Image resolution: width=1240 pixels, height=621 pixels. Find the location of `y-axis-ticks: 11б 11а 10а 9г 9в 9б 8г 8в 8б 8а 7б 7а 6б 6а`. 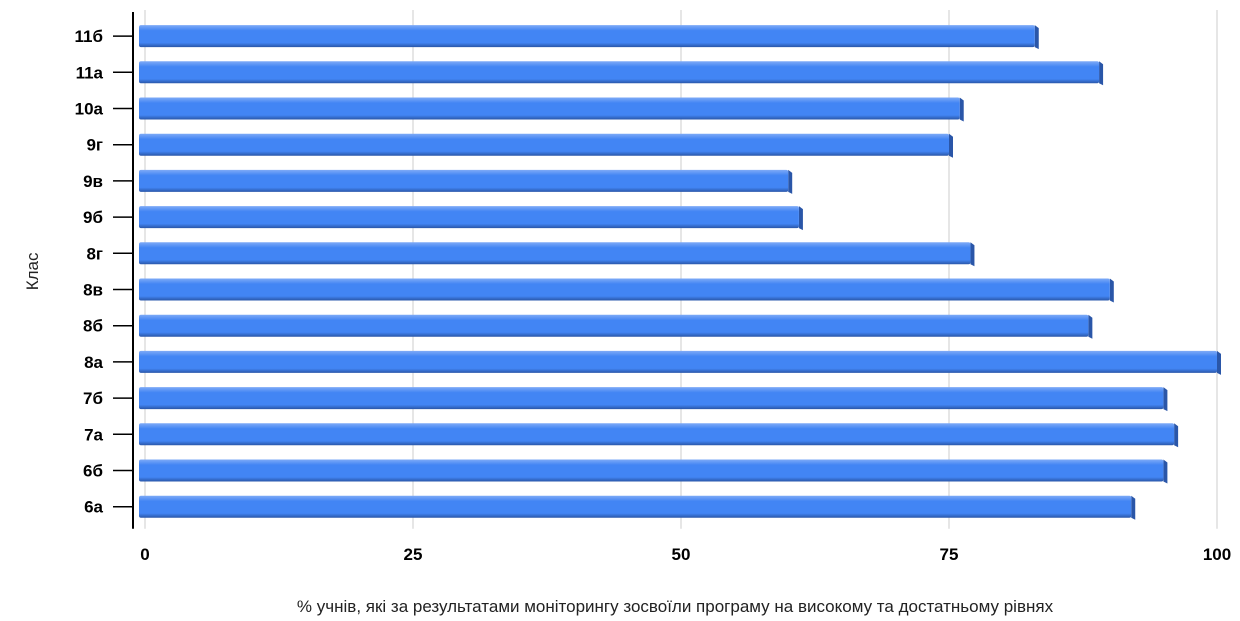

y-axis-ticks: 11б 11а 10а 9г 9в 9б 8г 8в 8б 8а 7б 7а 6б 6а is located at coordinates (104, 272).